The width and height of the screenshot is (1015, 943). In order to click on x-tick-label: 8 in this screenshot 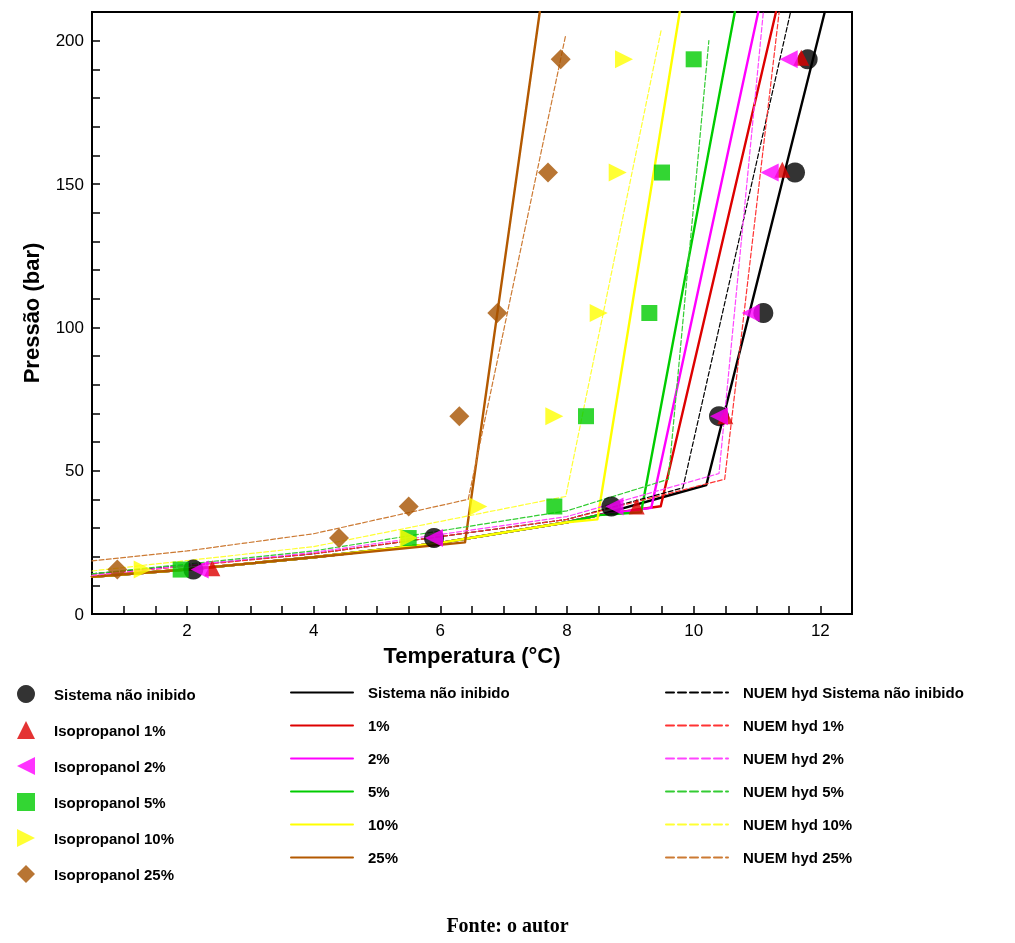, I will do `click(567, 630)`.